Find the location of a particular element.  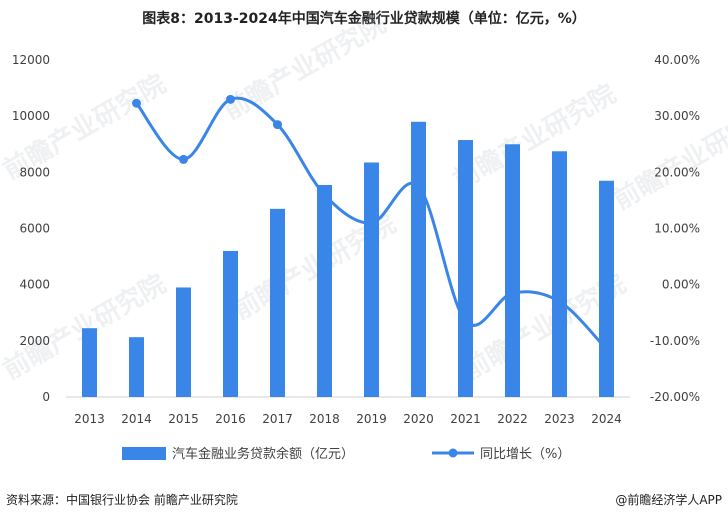

x-tick-label: 2015 is located at coordinates (183, 419).